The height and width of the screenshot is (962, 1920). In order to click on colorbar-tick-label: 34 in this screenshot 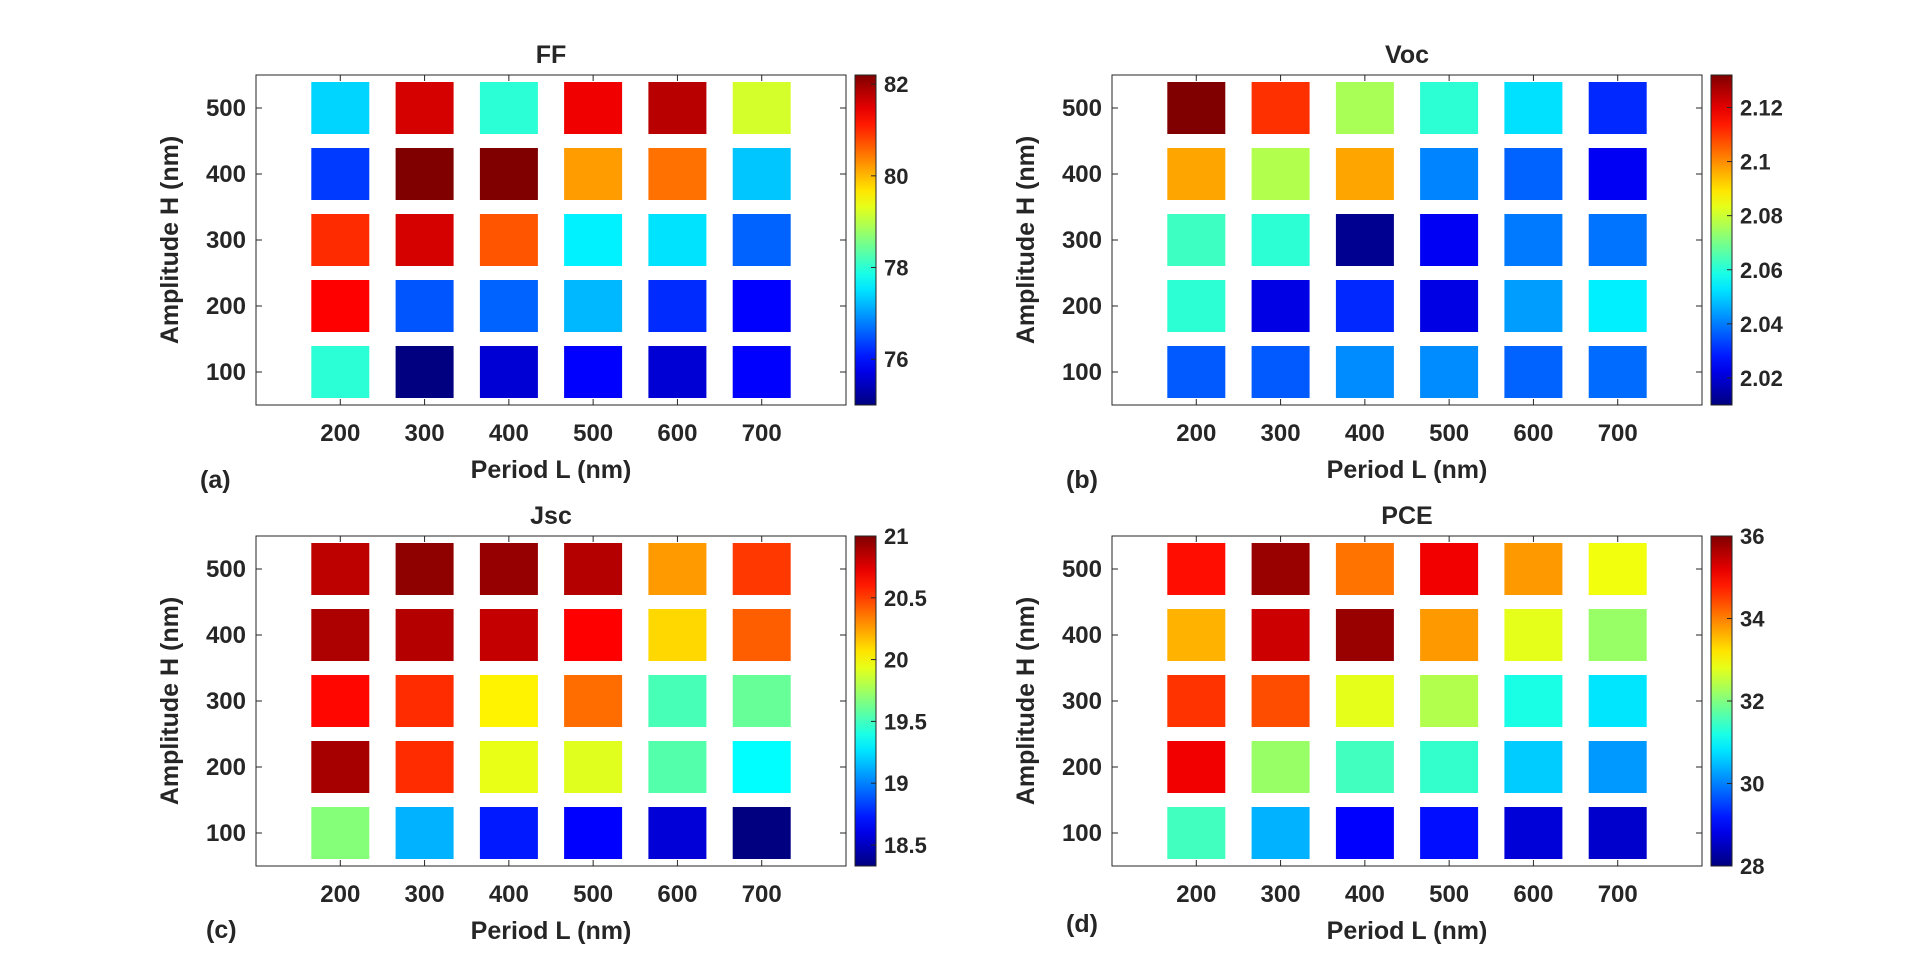, I will do `click(1752, 619)`.